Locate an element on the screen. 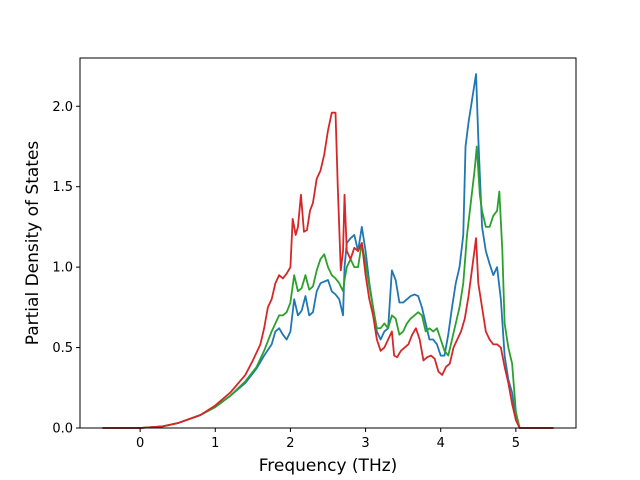 The image size is (640, 480). y-axis-ticks: 0.0 0.5 1.0 1.5 2.0 is located at coordinates (66, 268).